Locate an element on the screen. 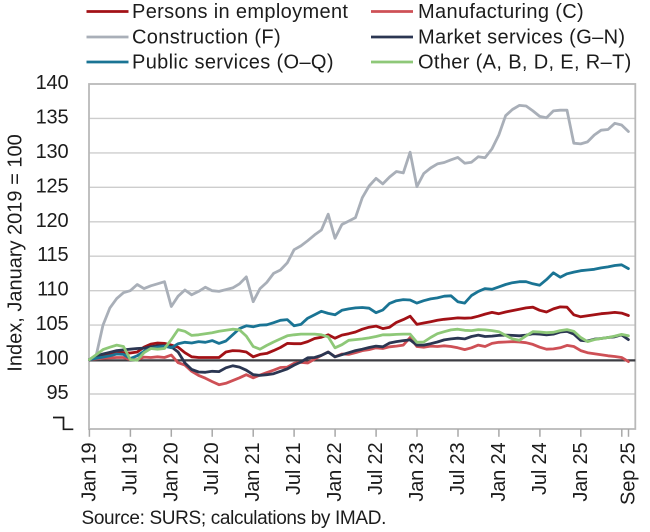  svg-text: Jul 20 is located at coordinates (212, 468).